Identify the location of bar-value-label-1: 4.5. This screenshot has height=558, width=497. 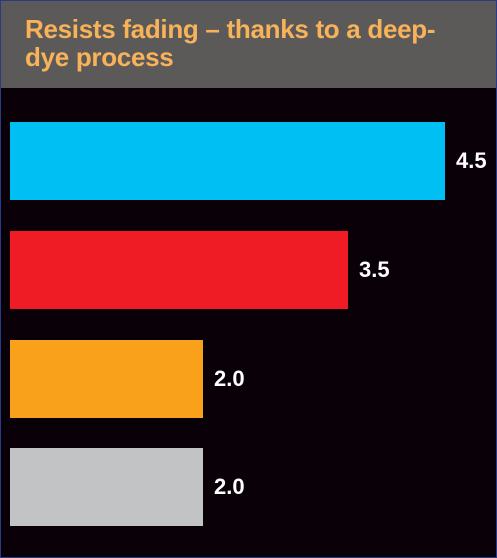
(471, 160).